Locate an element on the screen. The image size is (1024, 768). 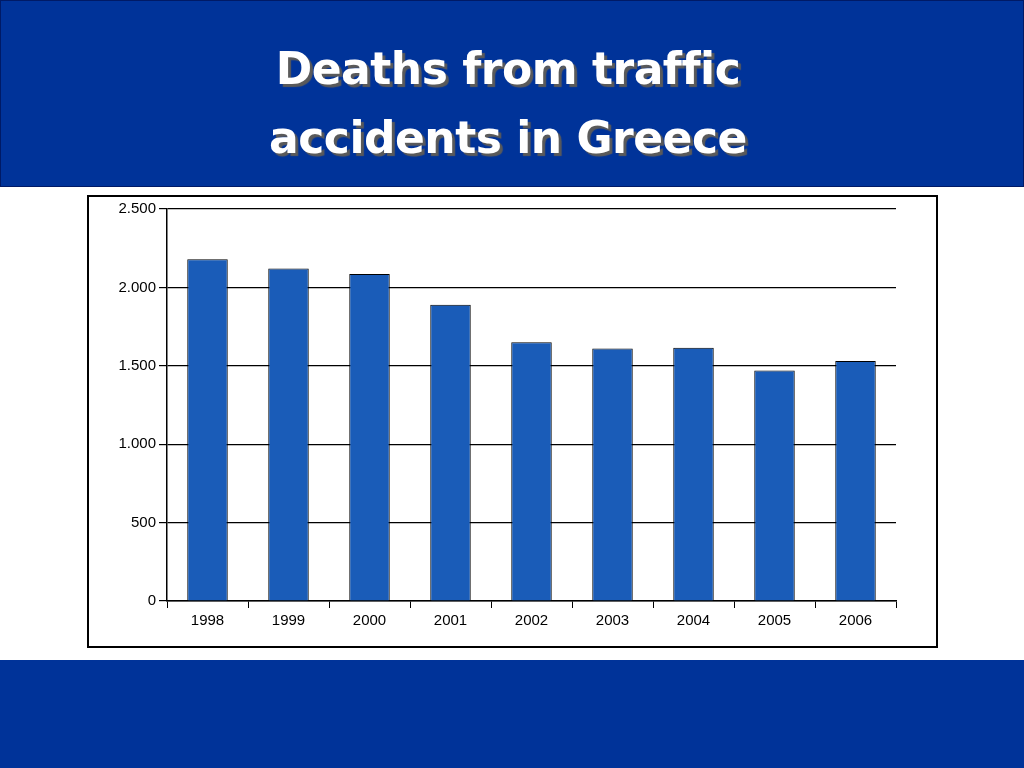
x-tick-label: 2002 is located at coordinates (531, 620).